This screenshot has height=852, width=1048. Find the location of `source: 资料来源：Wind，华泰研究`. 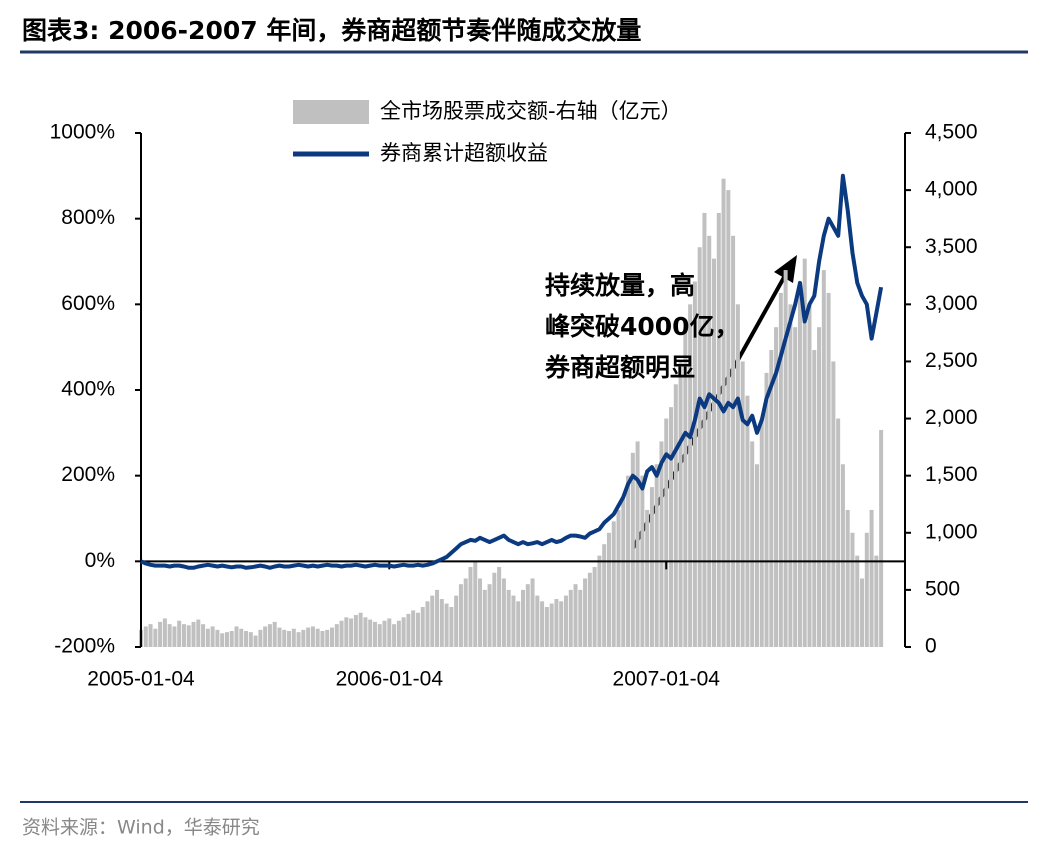

source: 资料来源：Wind，华泰研究 is located at coordinates (141, 828).